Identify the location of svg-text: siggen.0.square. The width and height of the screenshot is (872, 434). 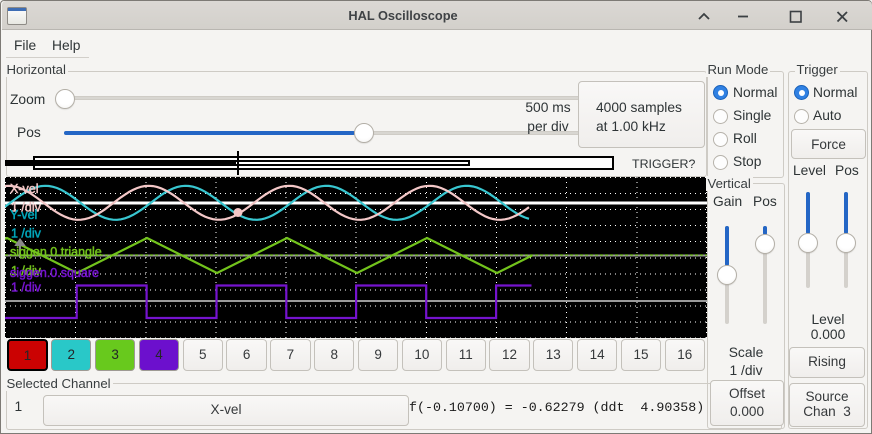
(54, 273).